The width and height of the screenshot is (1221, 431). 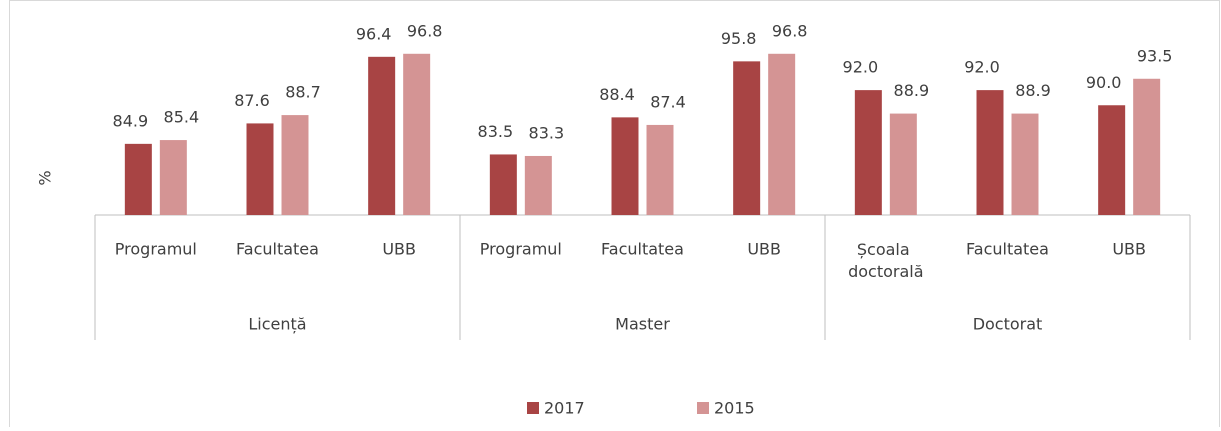 What do you see at coordinates (668, 101) in the screenshot?
I see `data-label: 87.4` at bounding box center [668, 101].